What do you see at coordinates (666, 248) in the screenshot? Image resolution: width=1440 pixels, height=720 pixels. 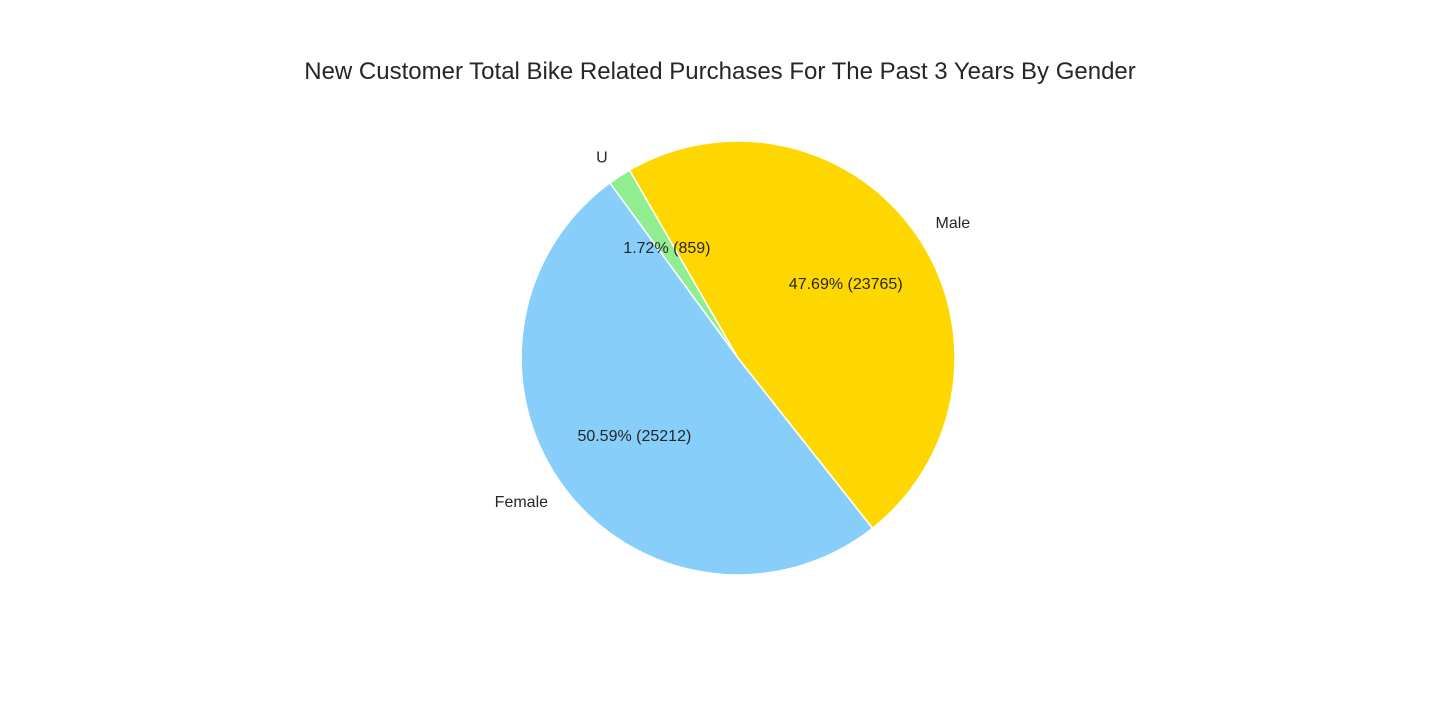 I see `slice-value-label-u: 1.72% (859)` at bounding box center [666, 248].